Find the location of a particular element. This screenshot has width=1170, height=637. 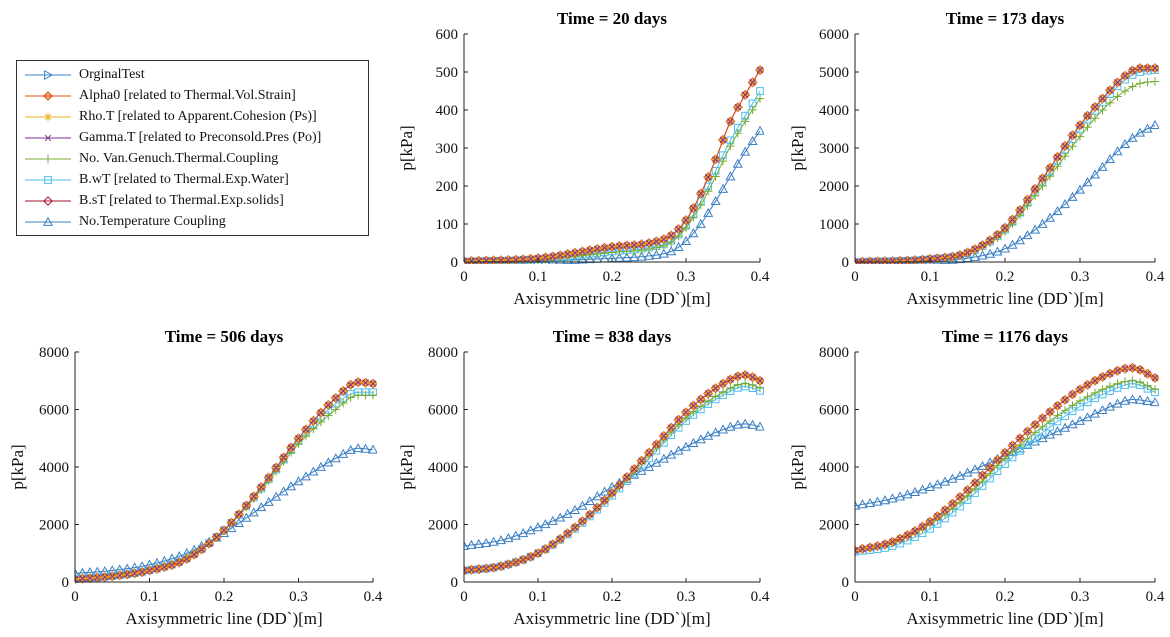

x-tick-label: 0.4 is located at coordinates (760, 277).